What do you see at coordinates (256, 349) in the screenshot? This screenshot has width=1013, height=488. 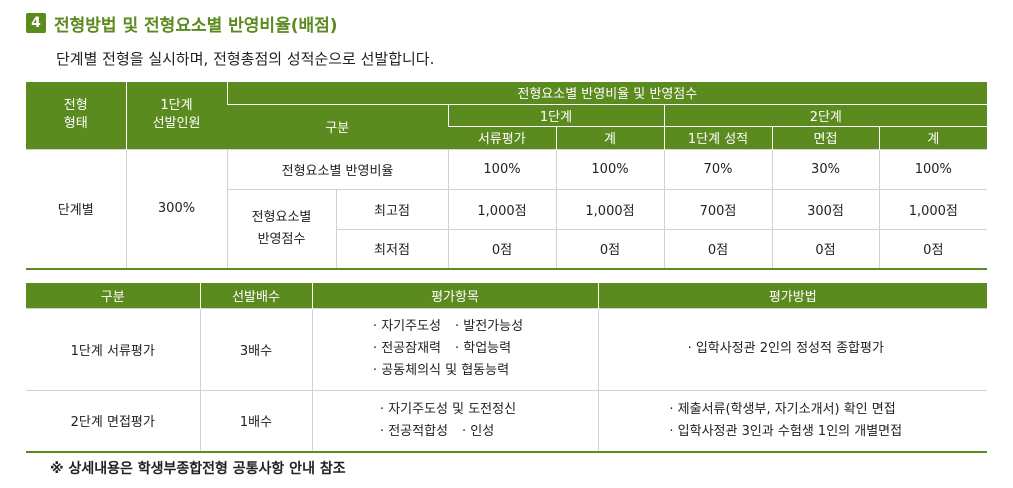 I see `multiple-cell: 3배수` at bounding box center [256, 349].